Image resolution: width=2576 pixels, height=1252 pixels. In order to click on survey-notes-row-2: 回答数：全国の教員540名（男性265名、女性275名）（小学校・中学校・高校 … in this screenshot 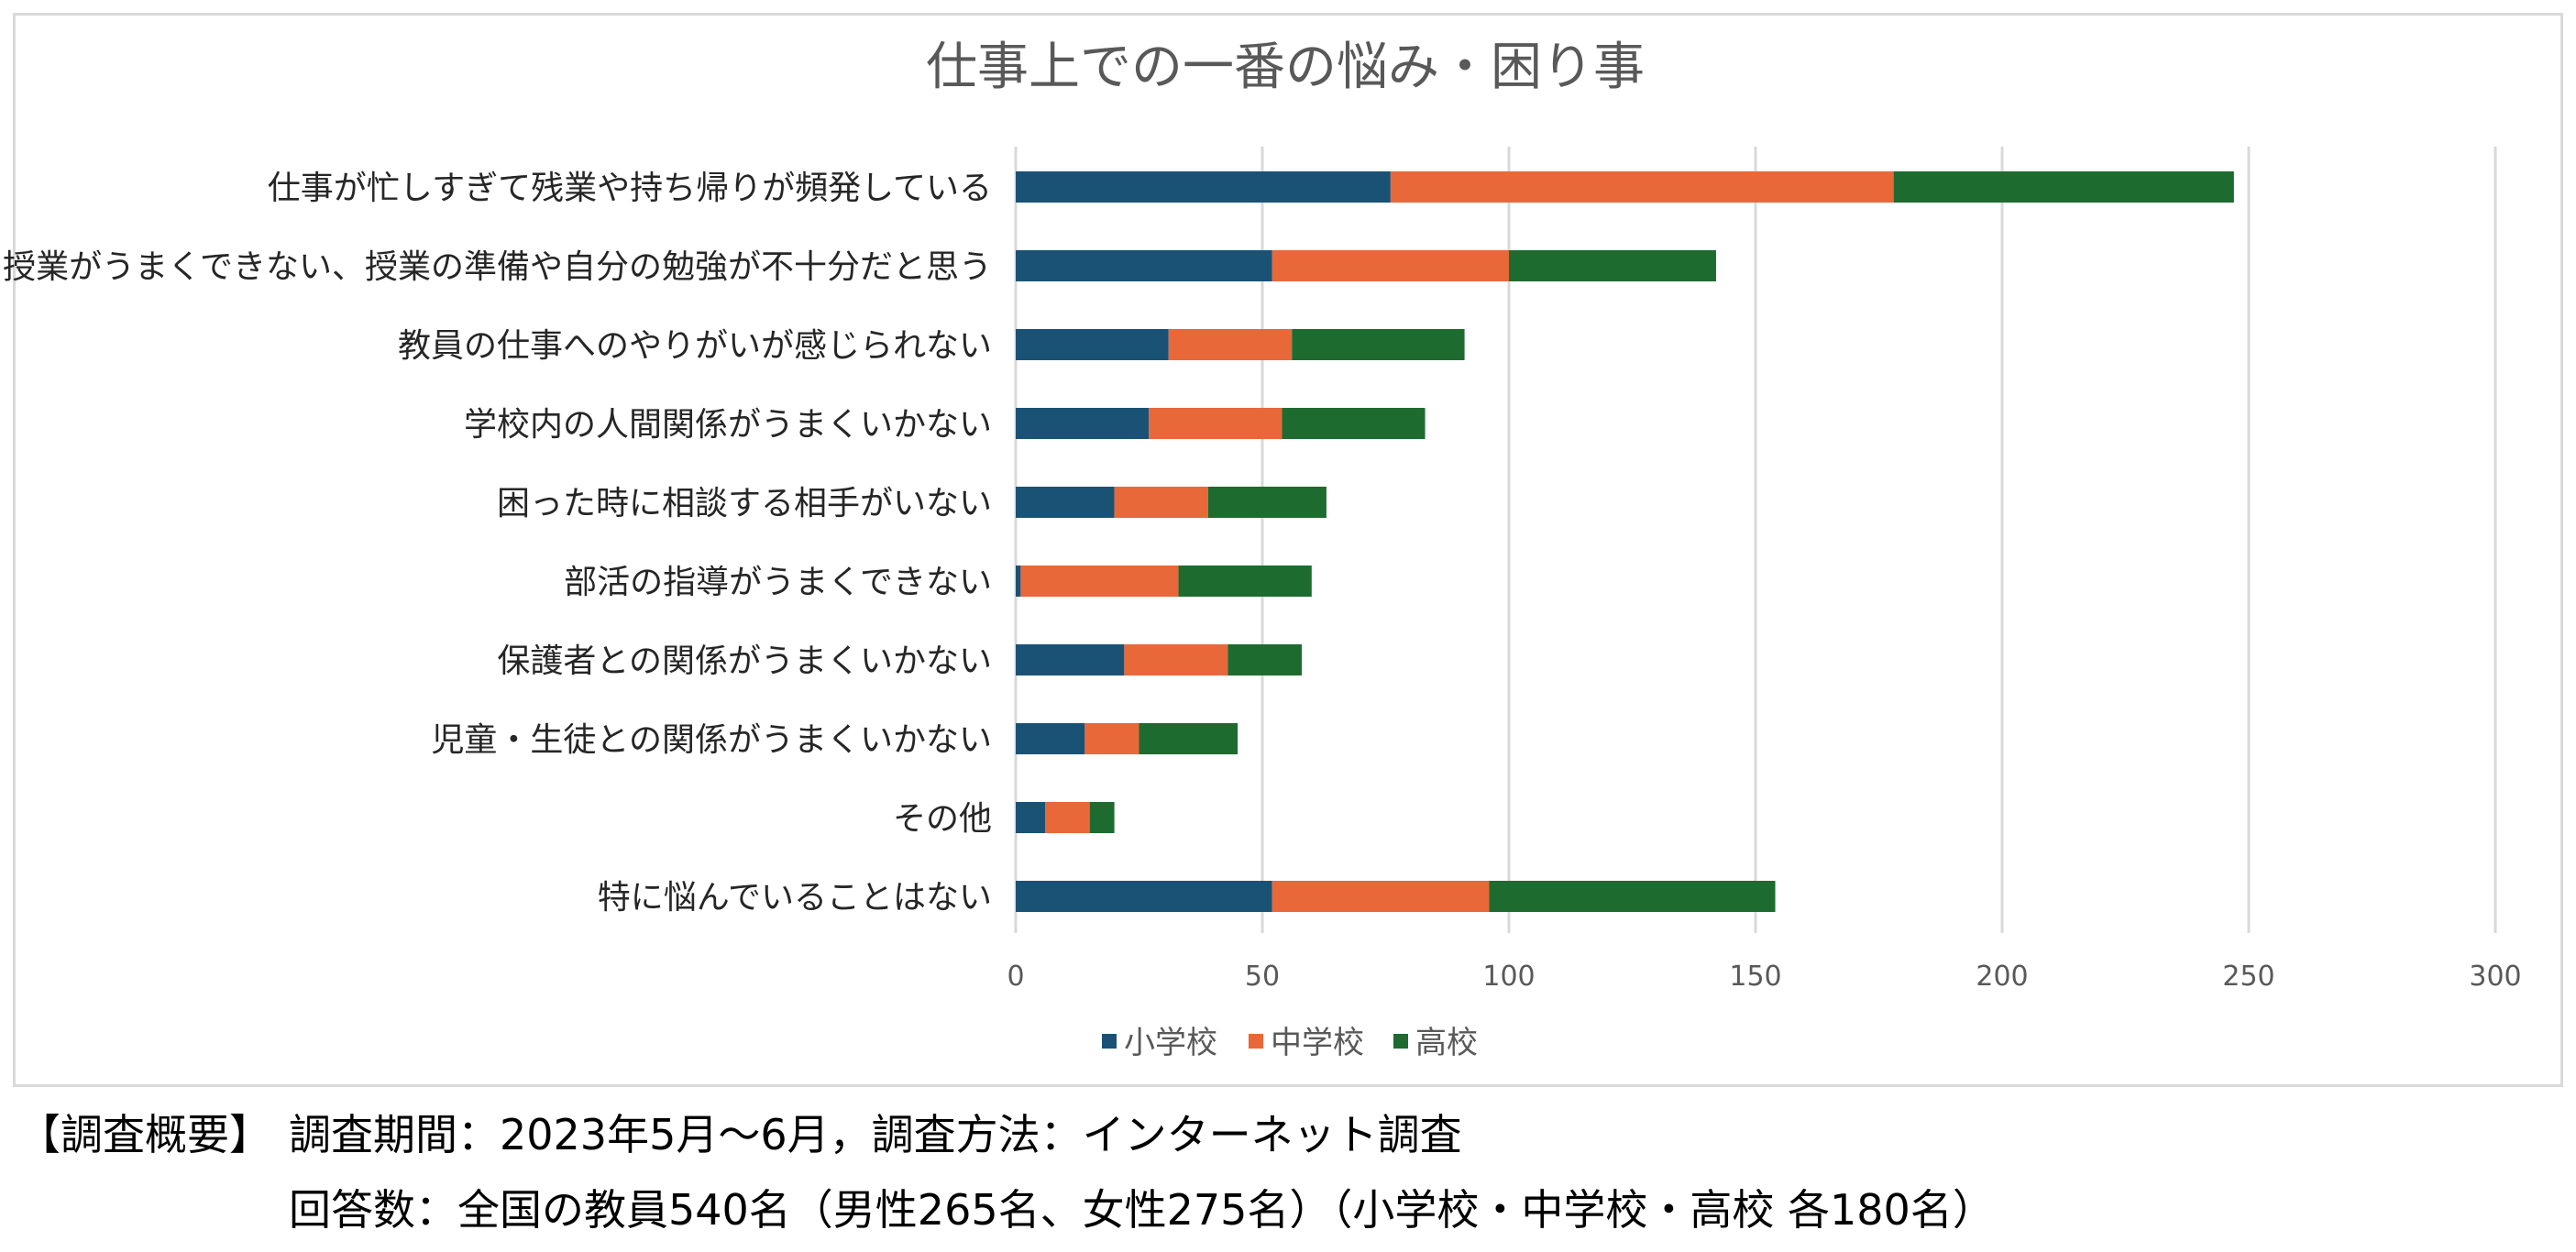, I will do `click(1142, 1207)`.